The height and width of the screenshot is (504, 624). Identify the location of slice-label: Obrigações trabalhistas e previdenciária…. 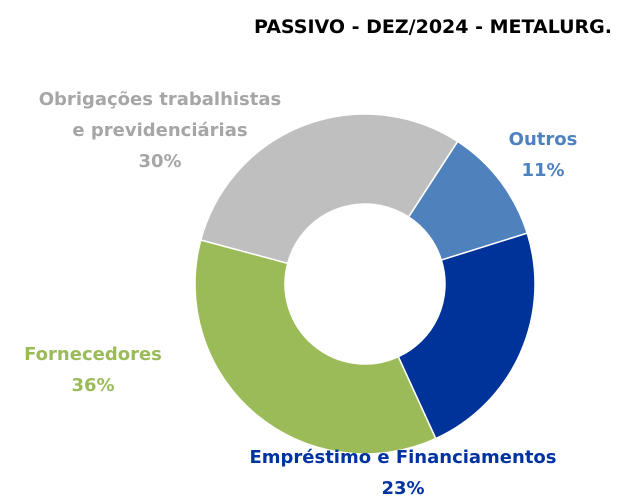
(160, 130).